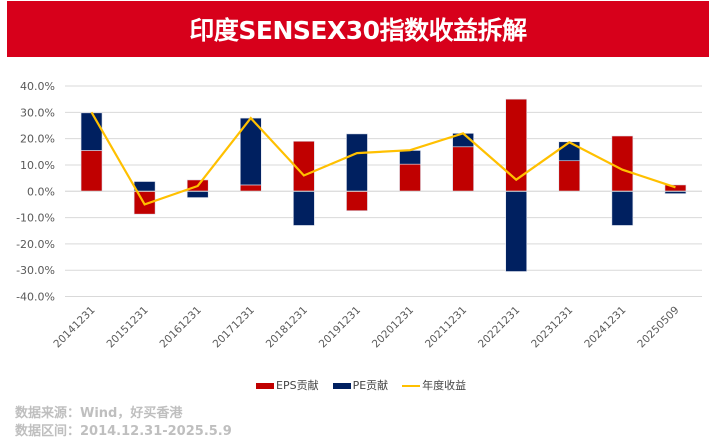 The image size is (716, 440). What do you see at coordinates (37, 165) in the screenshot?
I see `y-tick-label: 10.0%` at bounding box center [37, 165].